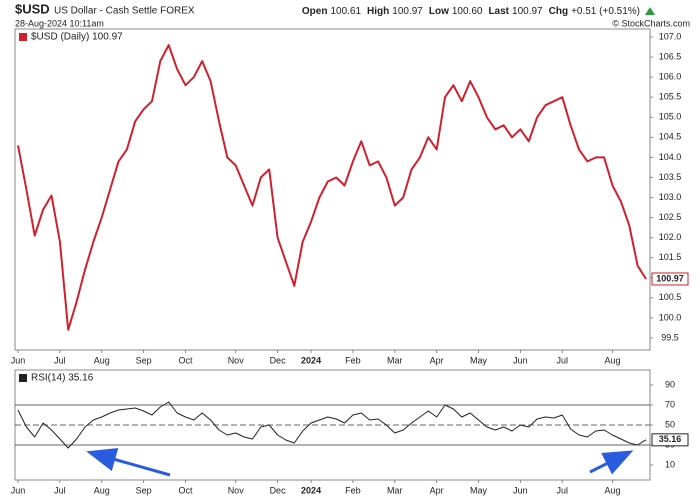 This screenshot has height=500, width=700. I want to click on y-tick-label: 102.5, so click(670, 217).